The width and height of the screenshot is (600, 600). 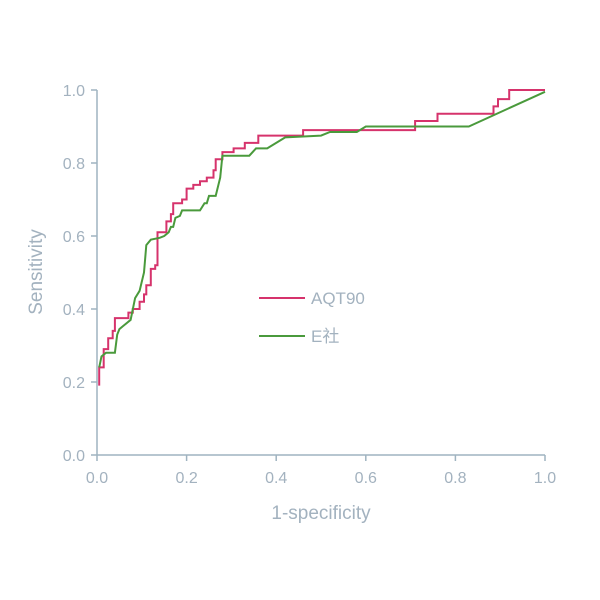 What do you see at coordinates (186, 478) in the screenshot?
I see `x-tick-label: 0.2` at bounding box center [186, 478].